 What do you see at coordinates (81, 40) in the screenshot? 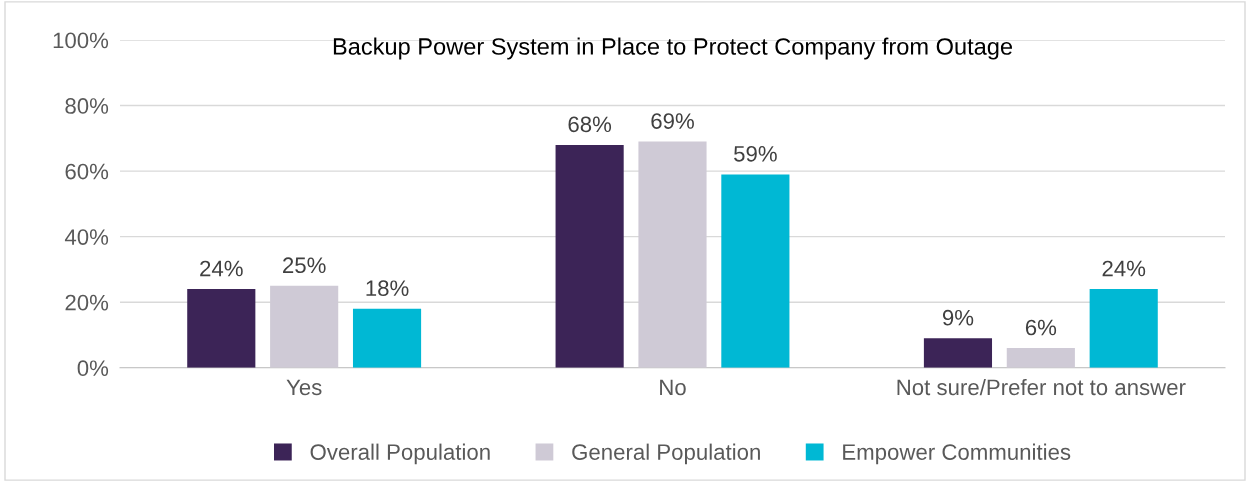
I see `y-tick-label: 100%` at bounding box center [81, 40].